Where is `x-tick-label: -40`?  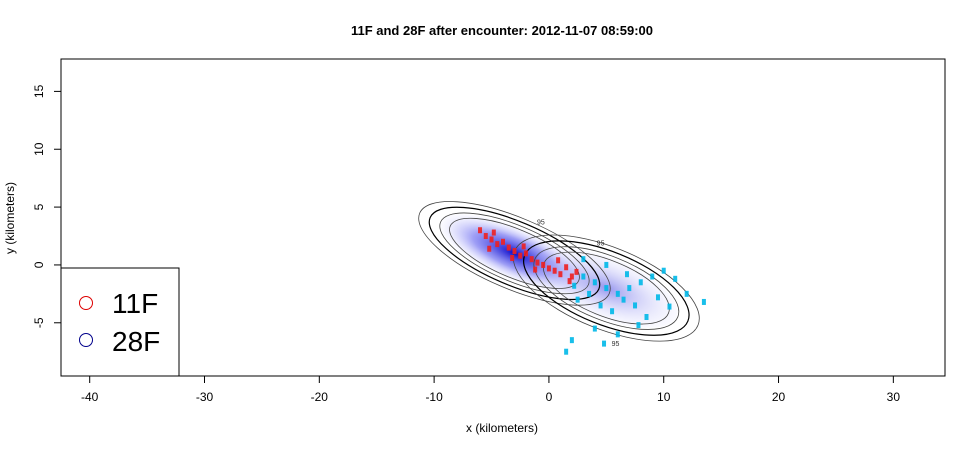 x-tick-label: -40 is located at coordinates (90, 397).